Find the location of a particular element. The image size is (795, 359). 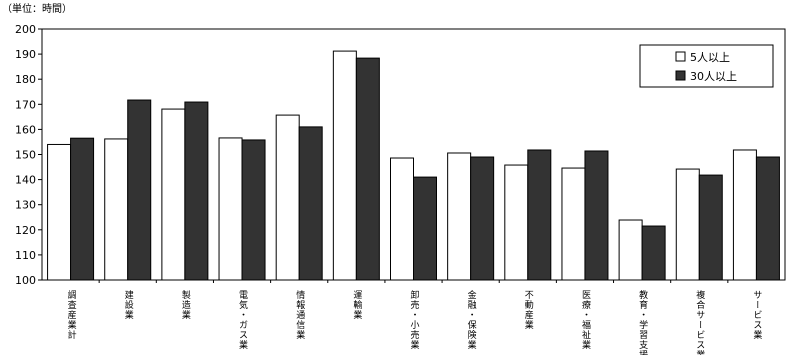

y-tick-label: 110 is located at coordinates (25, 255).